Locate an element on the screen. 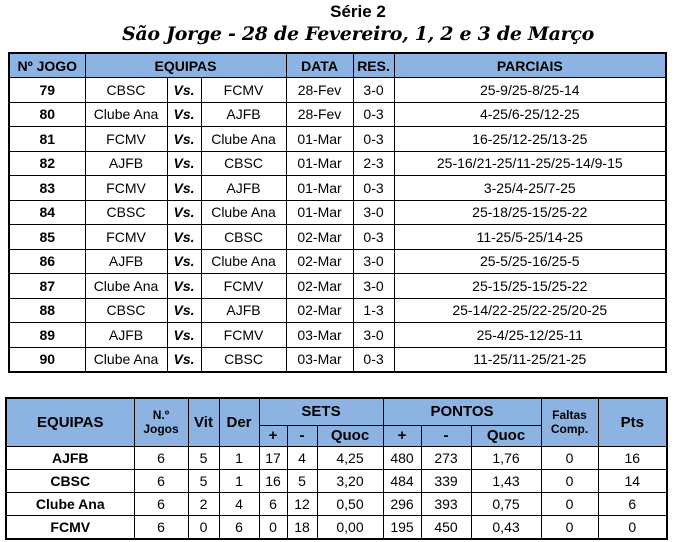 This screenshot has width=676, height=542. table-row: CBSC 6 5 1 16 5 3,20 484 339 1,43 0 14 is located at coordinates (336, 480).